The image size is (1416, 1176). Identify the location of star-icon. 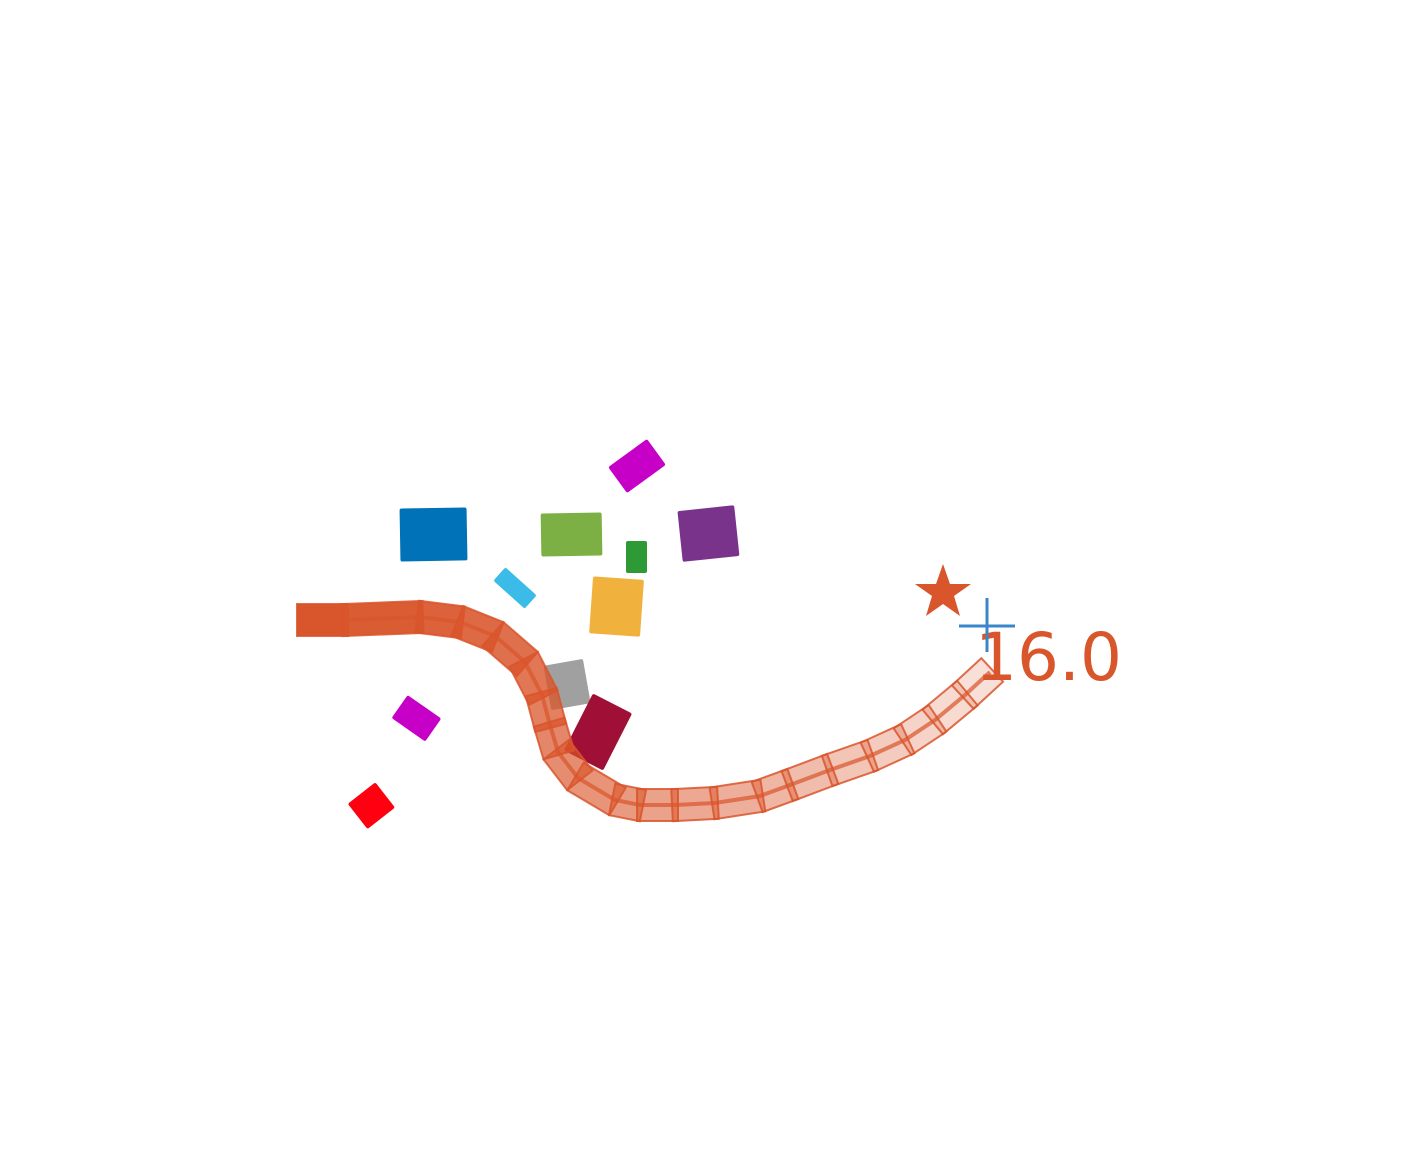
(943, 590).